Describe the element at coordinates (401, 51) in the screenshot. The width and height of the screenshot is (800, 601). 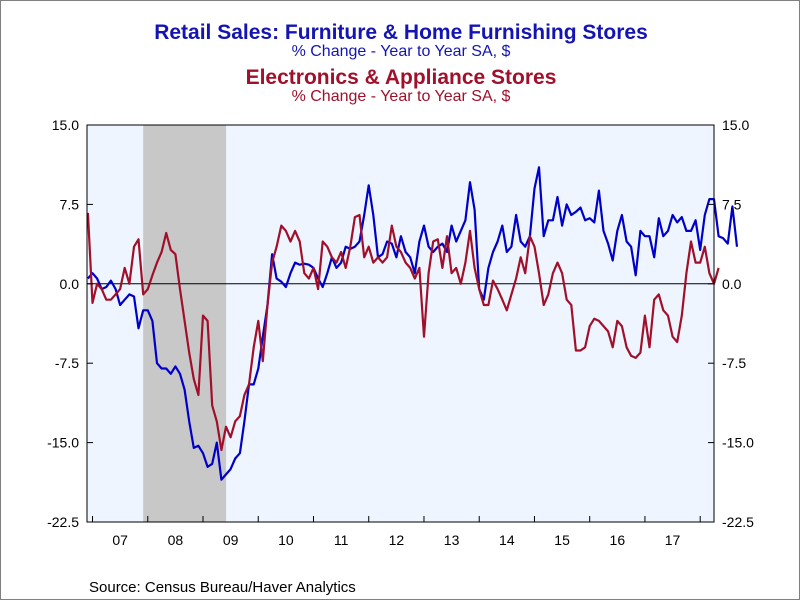
I see `chart-subtitle-furniture: % Change - Year to Year SA, $` at that location.